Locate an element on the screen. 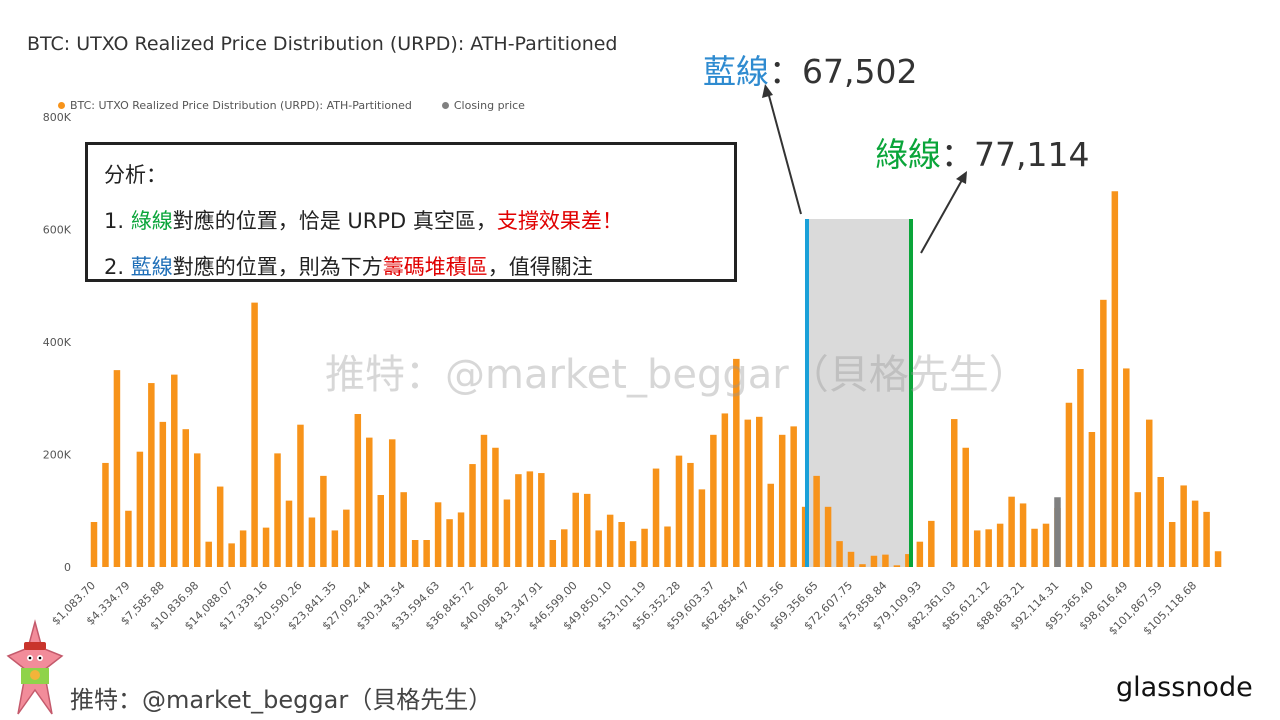  analysis-line-1-red: 支撐效果差！ is located at coordinates (559, 221).